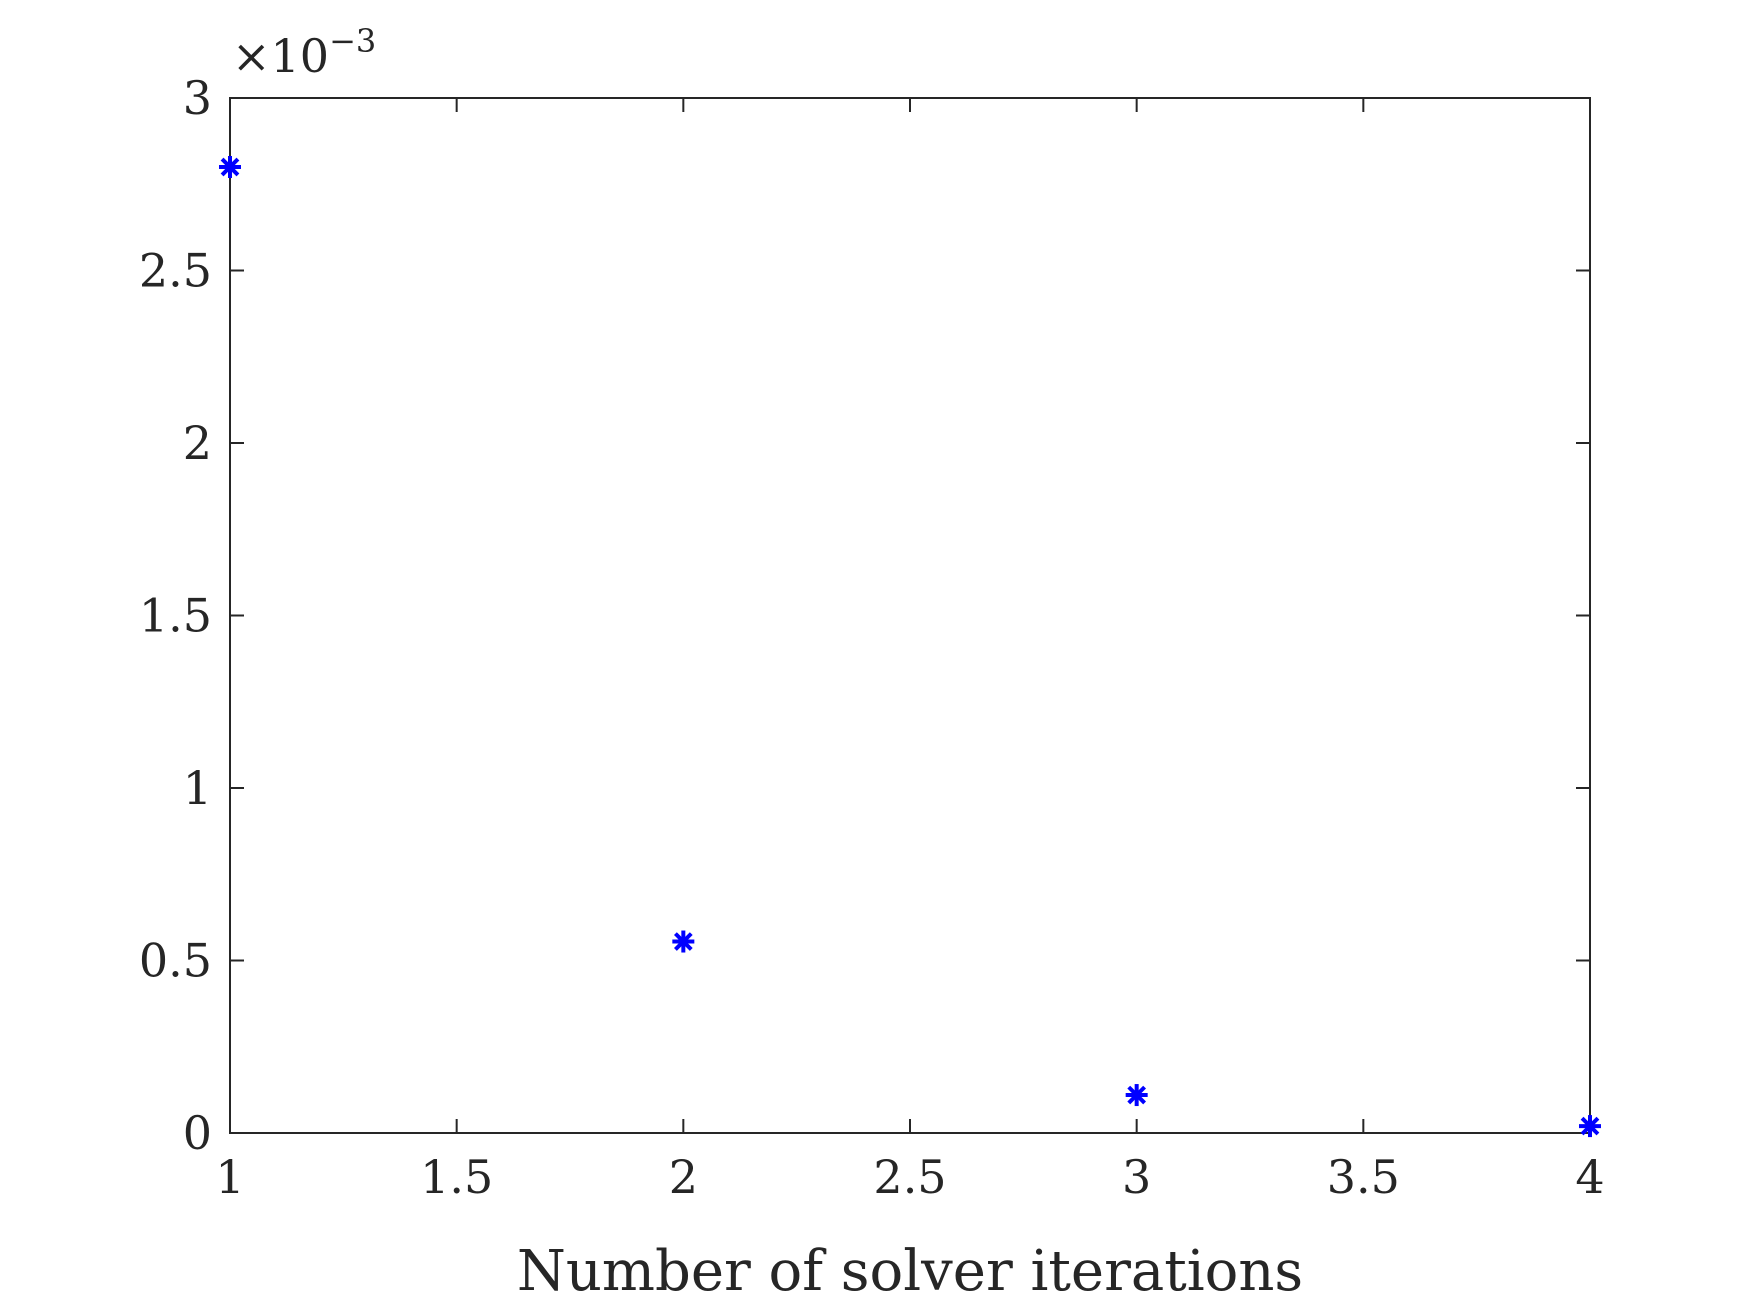 The image size is (1750, 1313). I want to click on y-exponent-label: ×10⁻³, so click(304, 52).